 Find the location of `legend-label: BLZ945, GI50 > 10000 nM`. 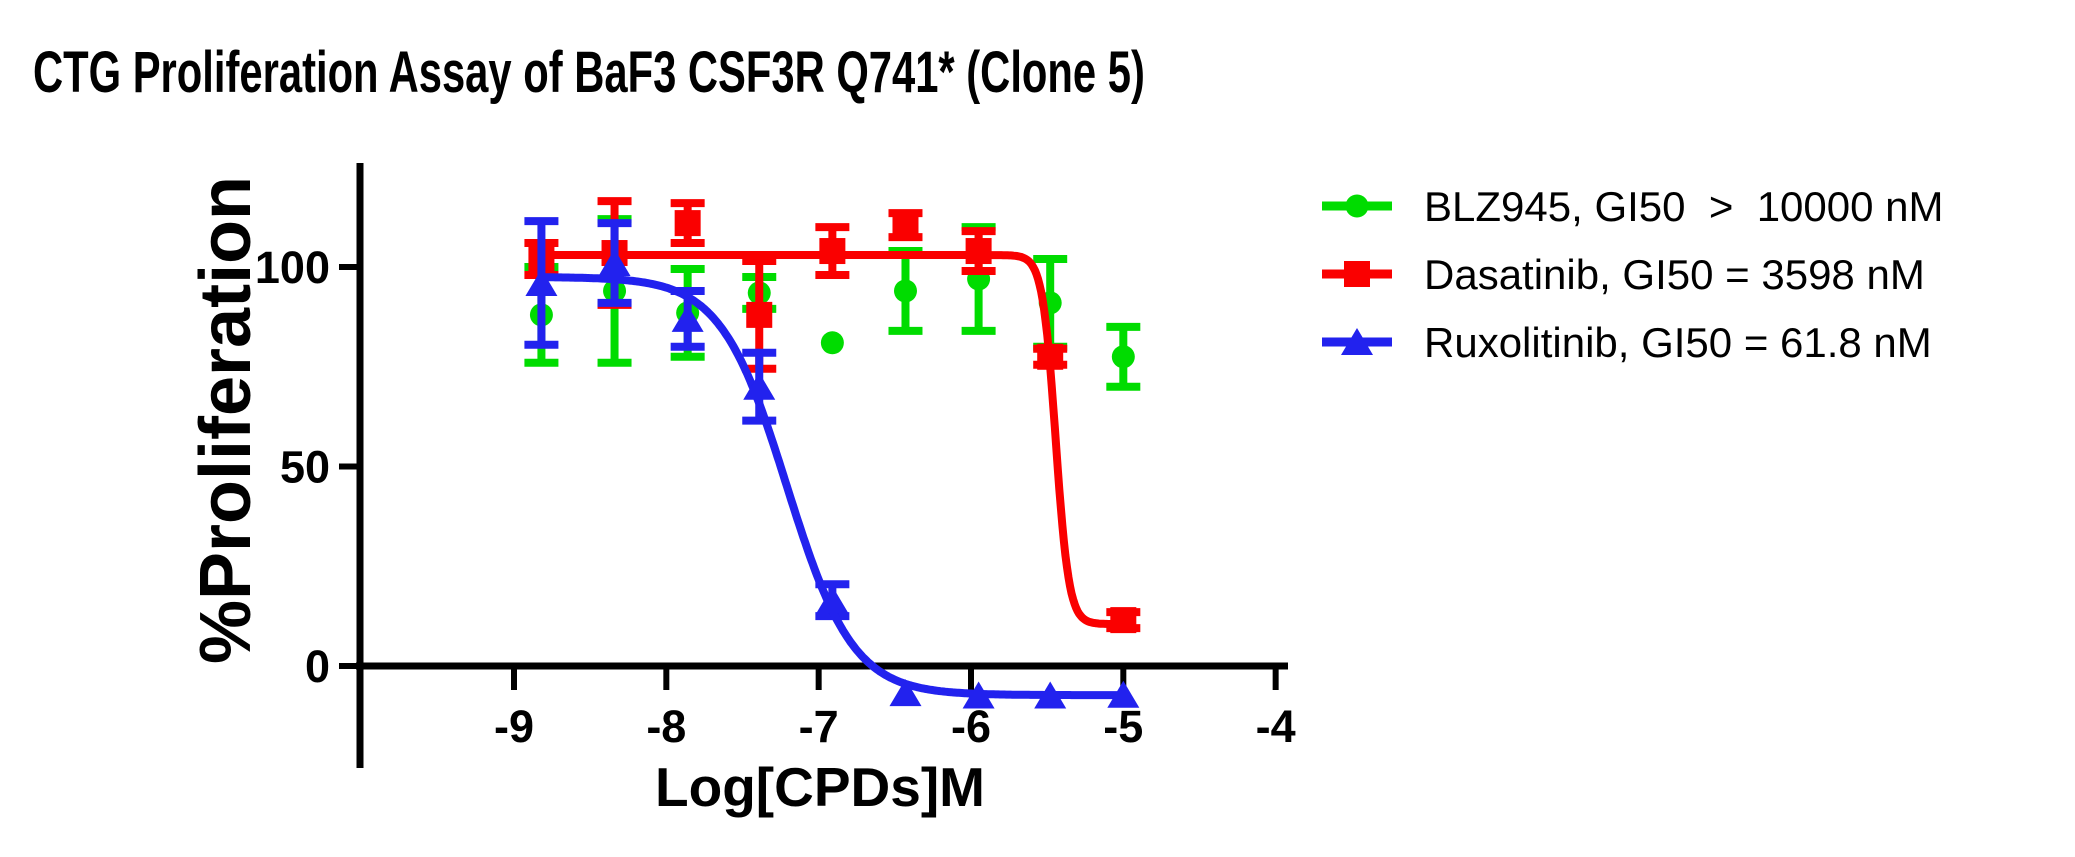

legend-label: BLZ945, GI50 > 10000 nM is located at coordinates (1684, 206).